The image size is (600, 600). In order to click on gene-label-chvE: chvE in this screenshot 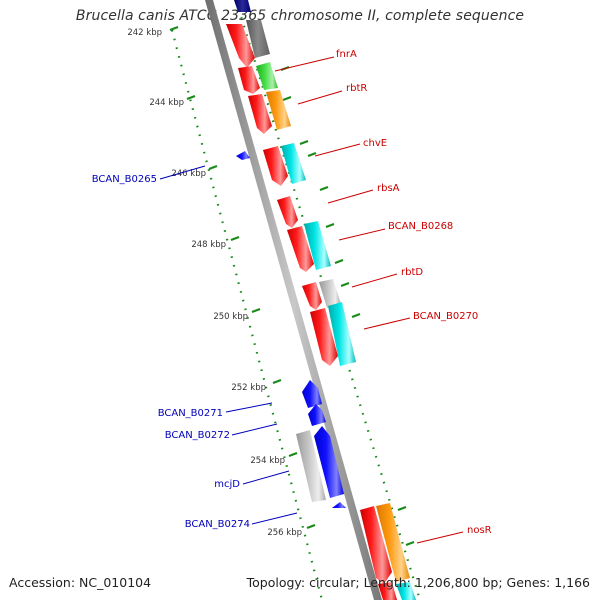, I will do `click(375, 143)`.